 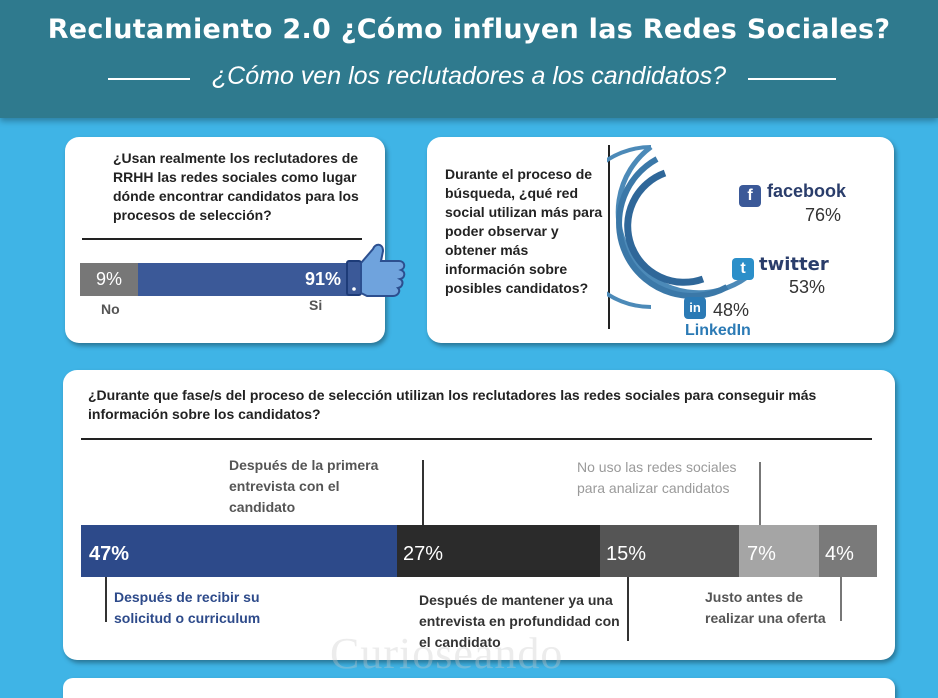 I want to click on stage-bar-deep-interview: 15%, so click(x=669, y=551).